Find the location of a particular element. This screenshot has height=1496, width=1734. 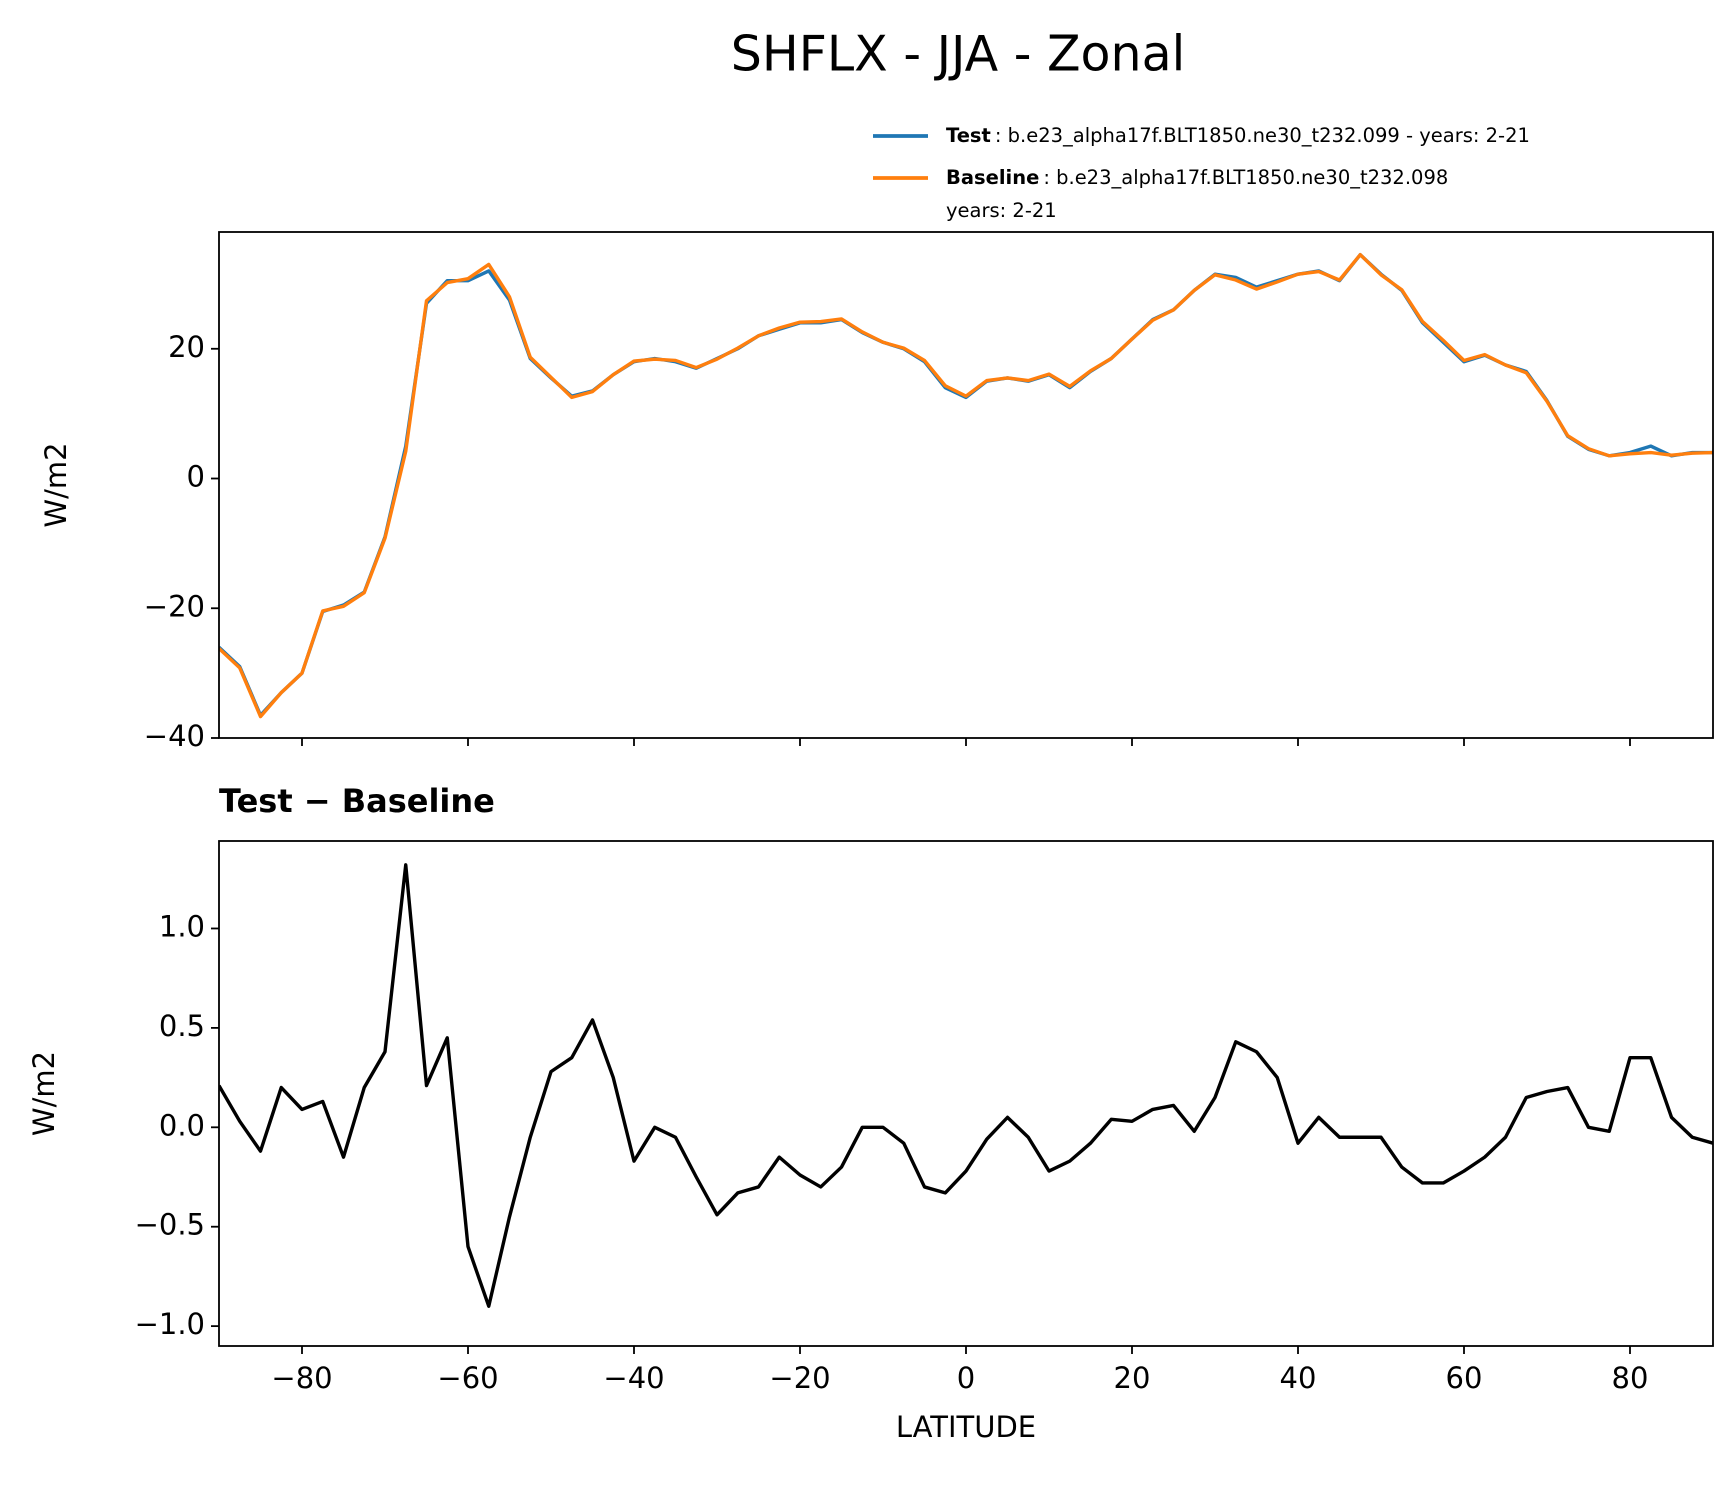

x-tick-label: 80 is located at coordinates (1630, 1378).